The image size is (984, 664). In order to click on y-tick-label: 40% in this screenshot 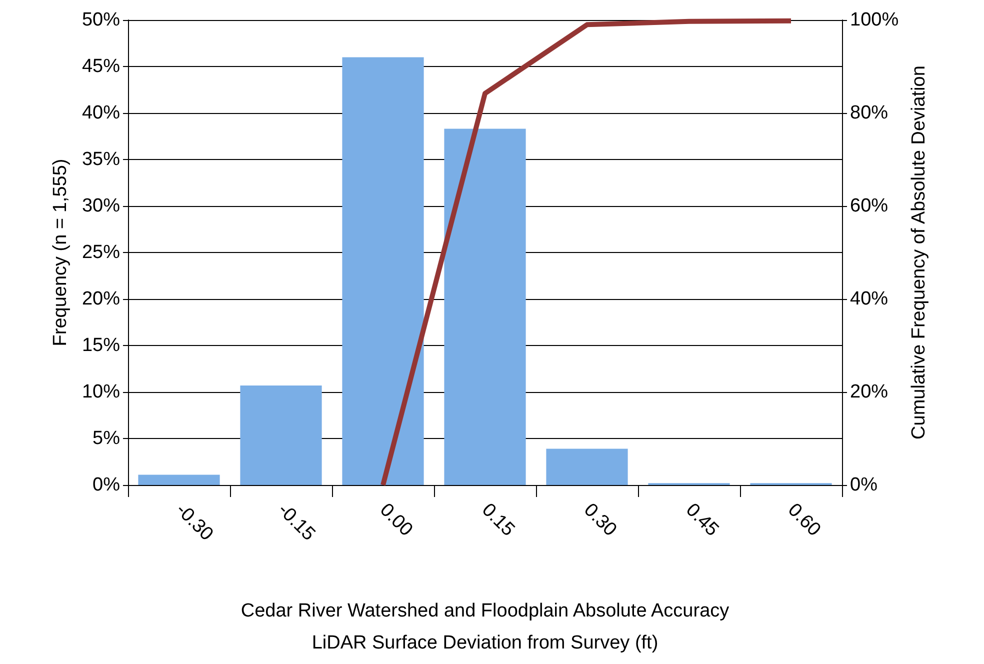, I will do `click(101, 113)`.